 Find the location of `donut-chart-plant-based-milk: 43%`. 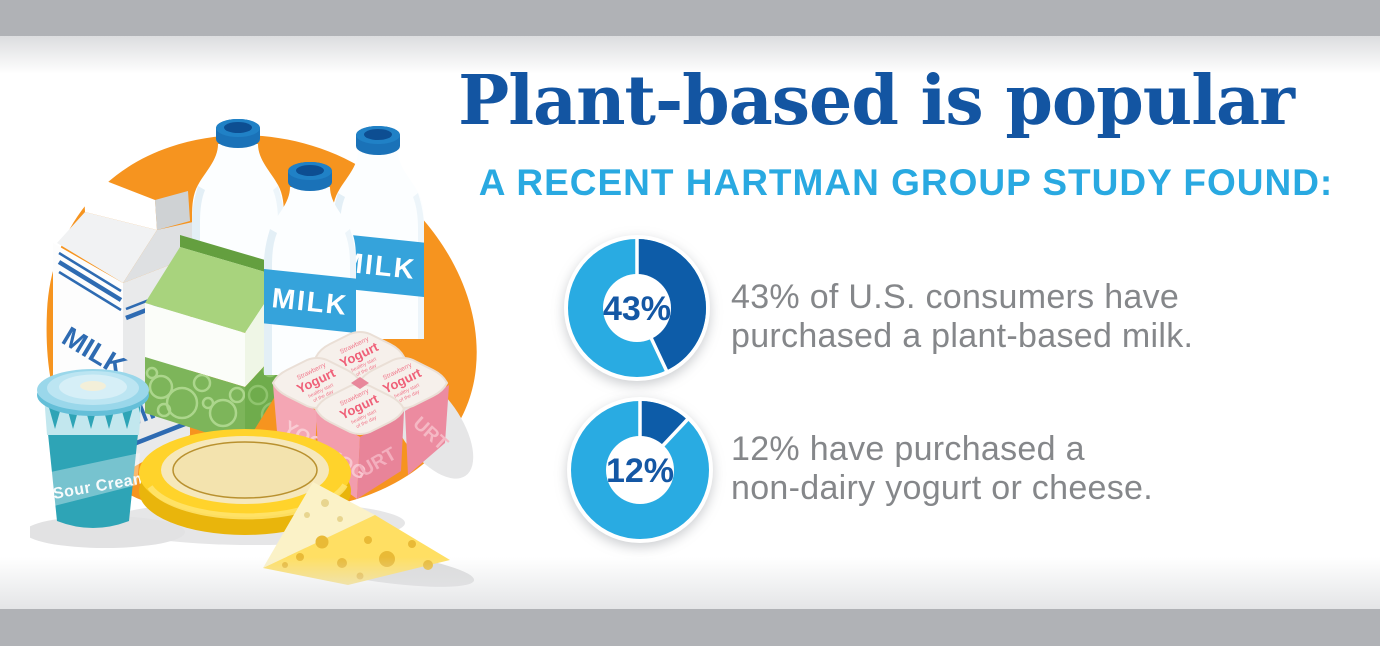

donut-chart-plant-based-milk: 43% is located at coordinates (637, 308).